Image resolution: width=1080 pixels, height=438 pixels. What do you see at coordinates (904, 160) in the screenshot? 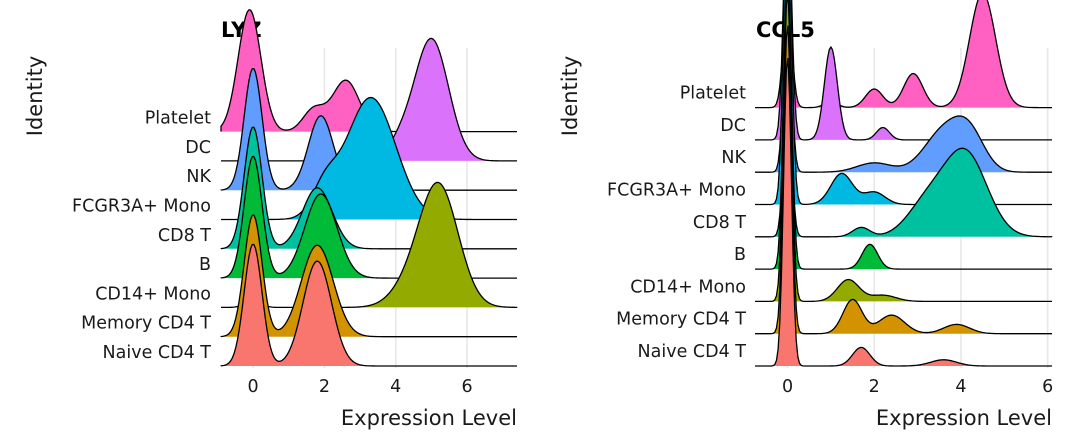
I see `ridge-cd8-t` at bounding box center [904, 160].